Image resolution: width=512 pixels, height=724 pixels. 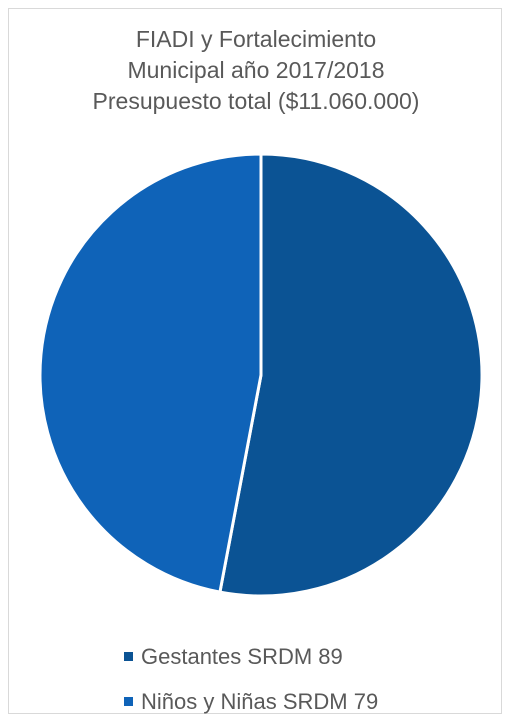 I want to click on legend-label-gestantes: Gestantes SRDM 89, so click(x=242, y=656).